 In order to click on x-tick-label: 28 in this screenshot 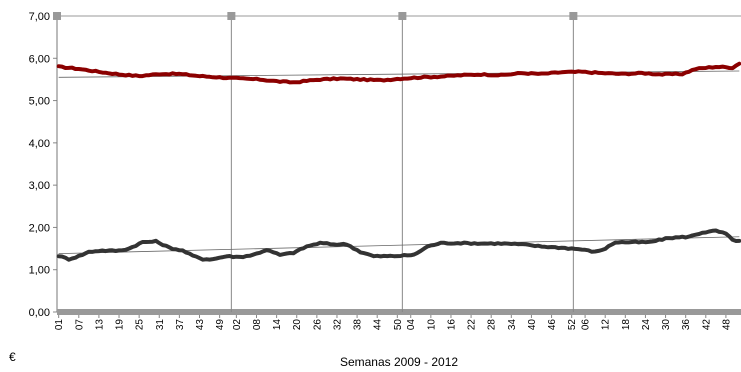, I will do `click(492, 325)`.